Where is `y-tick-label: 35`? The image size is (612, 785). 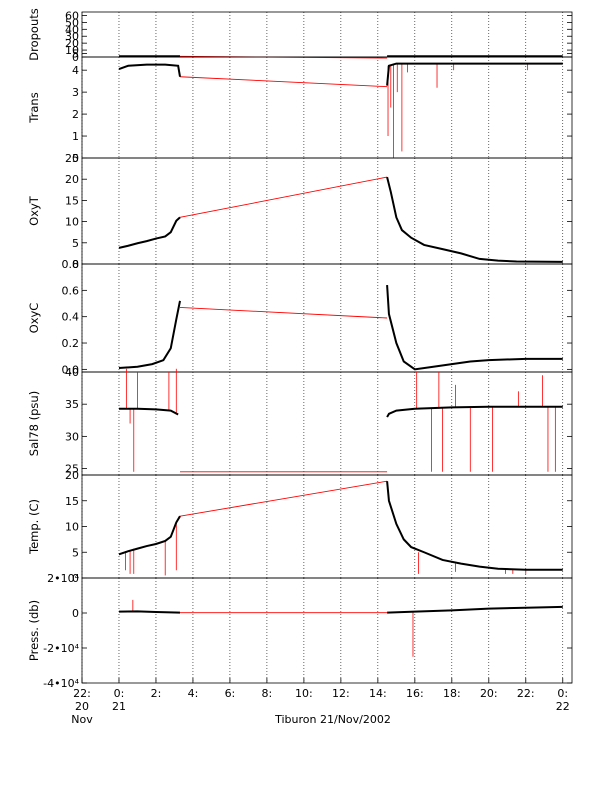 y-tick-label: 35 is located at coordinates (72, 404).